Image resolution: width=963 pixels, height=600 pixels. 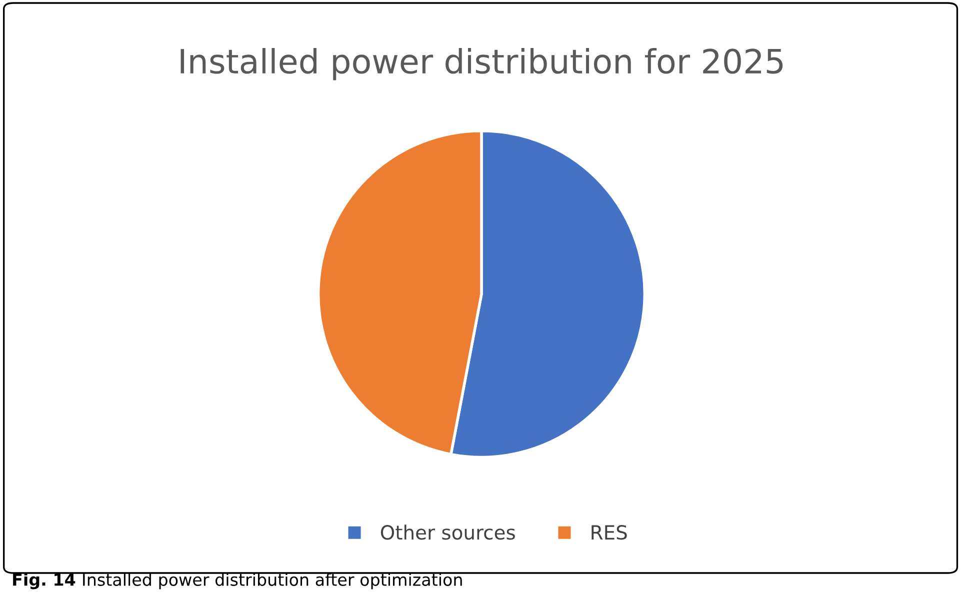 I want to click on caption: Fig. 14, so click(x=44, y=581).